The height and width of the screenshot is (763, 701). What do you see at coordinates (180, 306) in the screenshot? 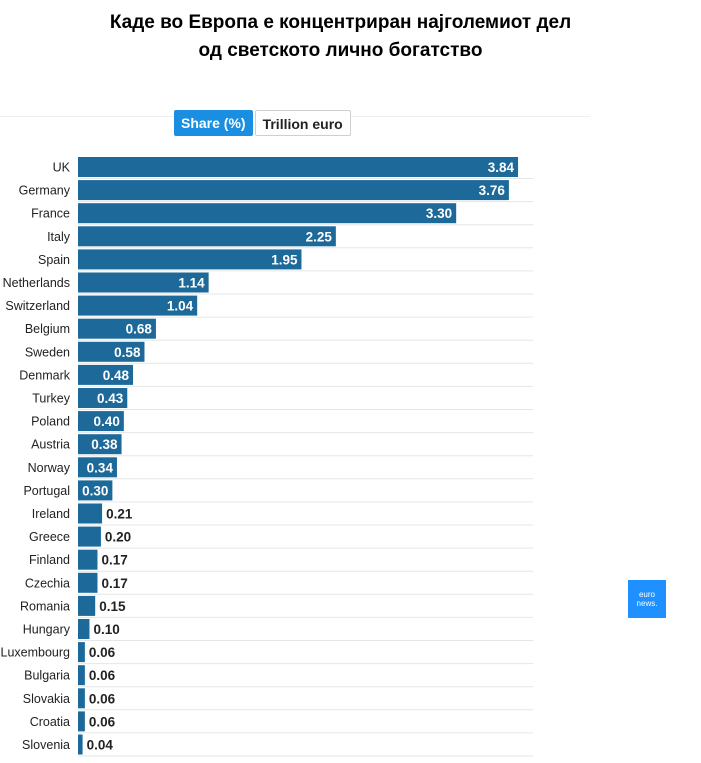
I see `value-label: 1.04` at bounding box center [180, 306].